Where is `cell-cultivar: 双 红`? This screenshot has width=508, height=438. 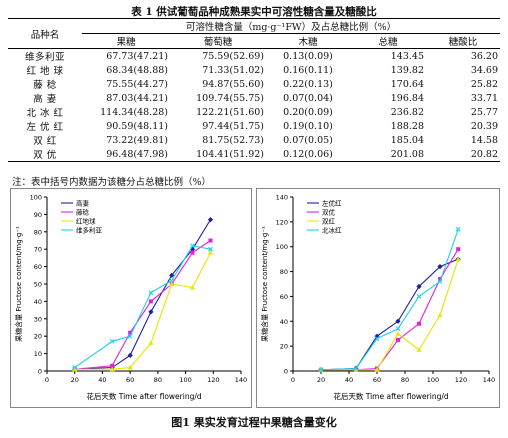 cell-cultivar: 双 红 is located at coordinates (45, 141).